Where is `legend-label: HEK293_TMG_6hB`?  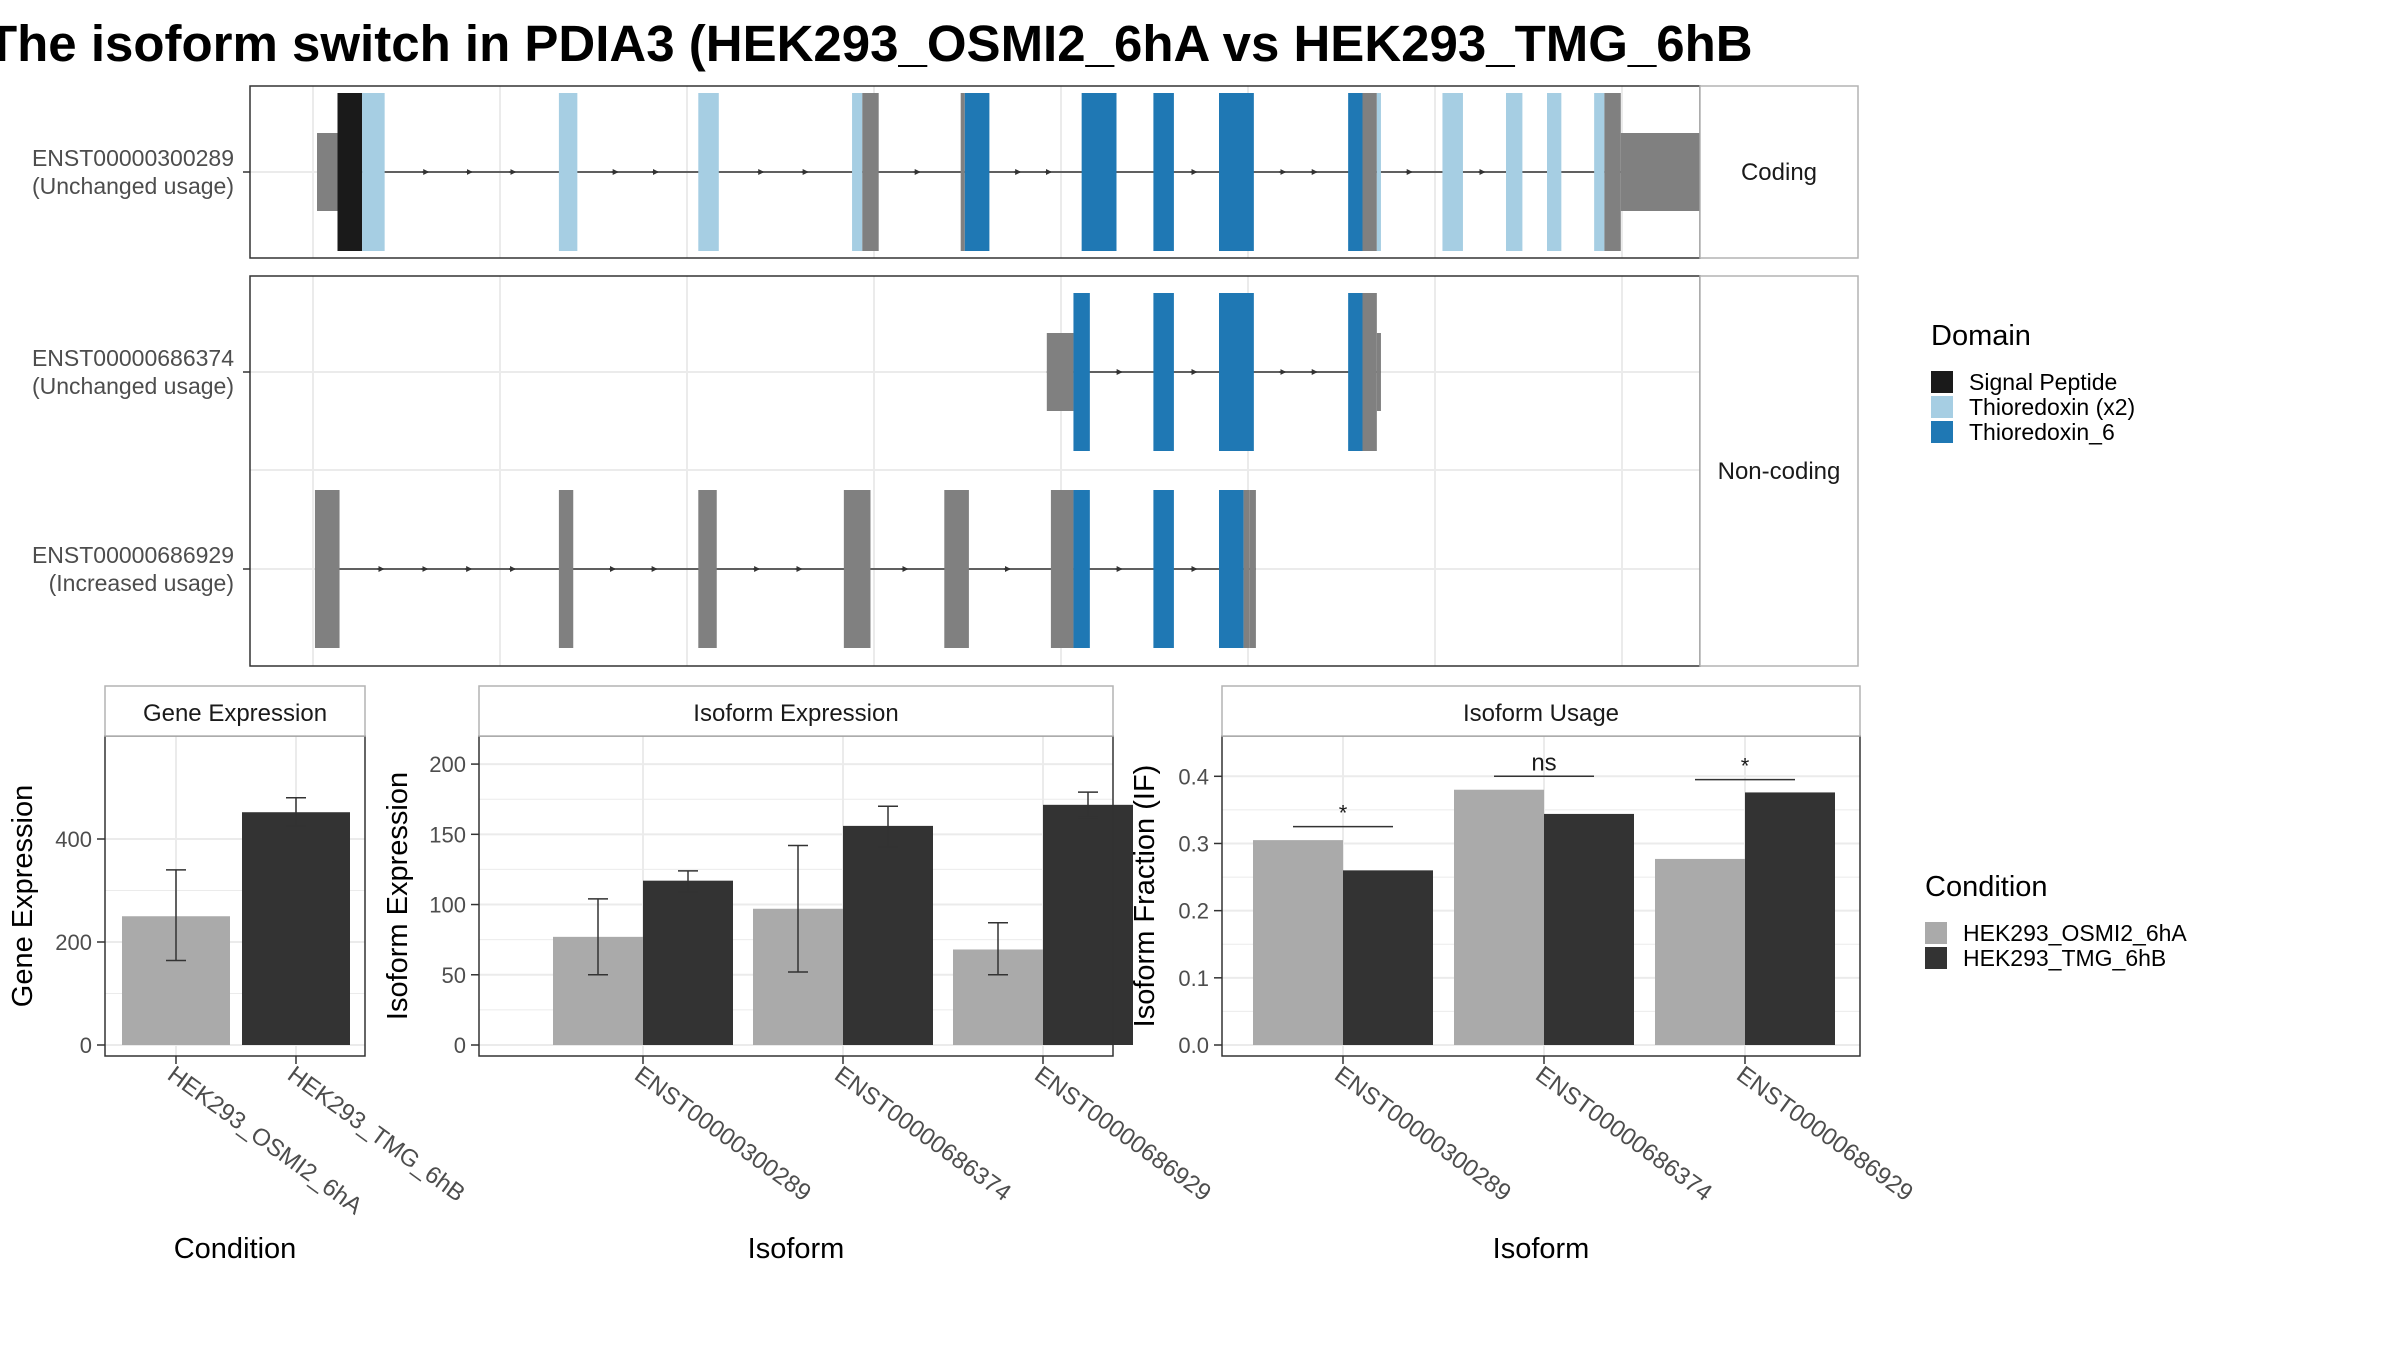 legend-label: HEK293_TMG_6hB is located at coordinates (2064, 958).